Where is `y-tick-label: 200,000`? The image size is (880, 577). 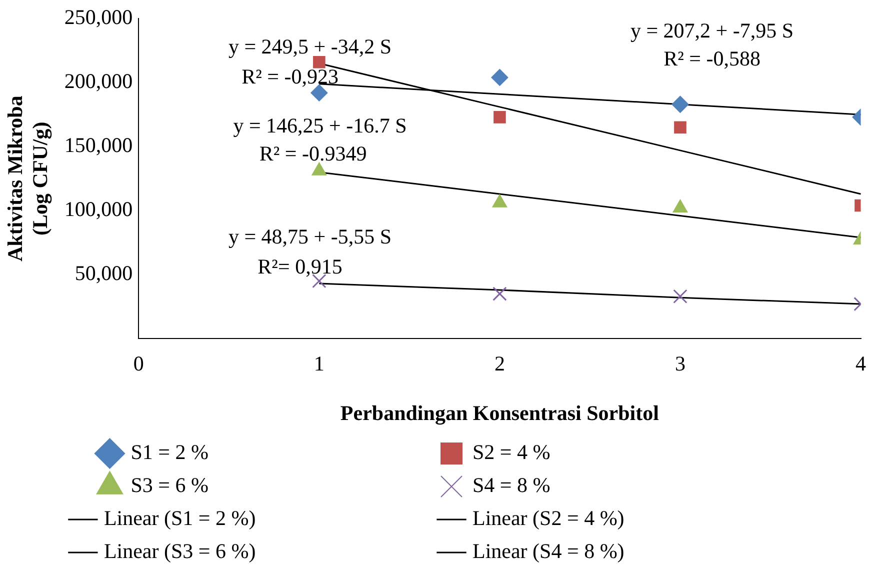
y-tick-label: 200,000 is located at coordinates (98, 81).